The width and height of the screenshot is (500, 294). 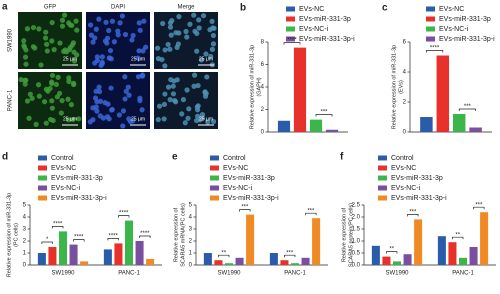 What do you see at coordinates (405, 103) in the screenshot?
I see `y-tick-label: 2` at bounding box center [405, 103].